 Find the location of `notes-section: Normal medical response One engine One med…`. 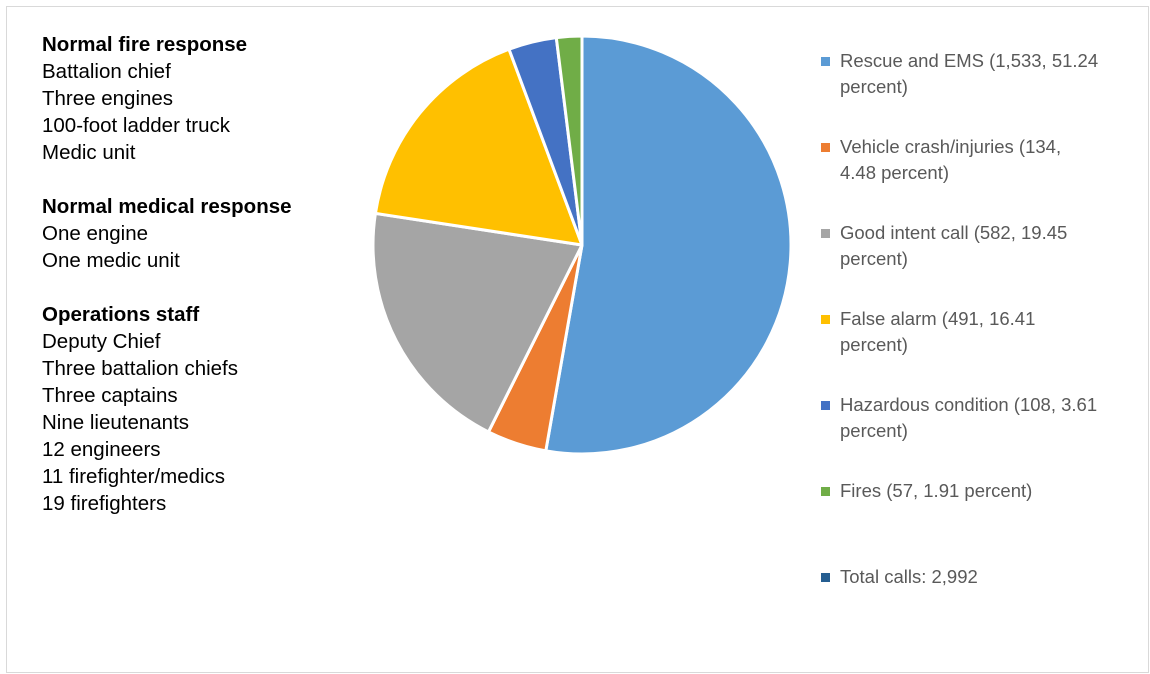

notes-section: Normal medical response One engine One med… is located at coordinates (167, 233).